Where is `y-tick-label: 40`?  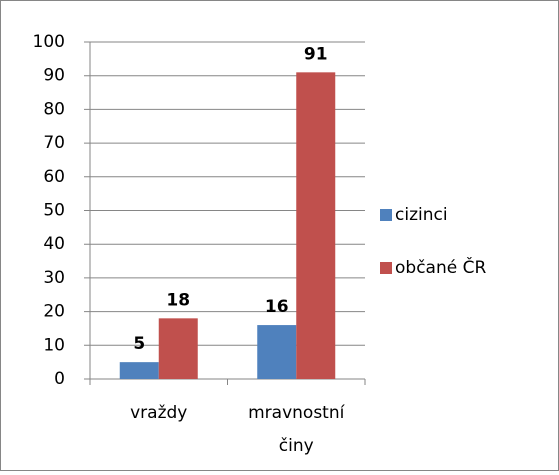 y-tick-label: 40 is located at coordinates (54, 244).